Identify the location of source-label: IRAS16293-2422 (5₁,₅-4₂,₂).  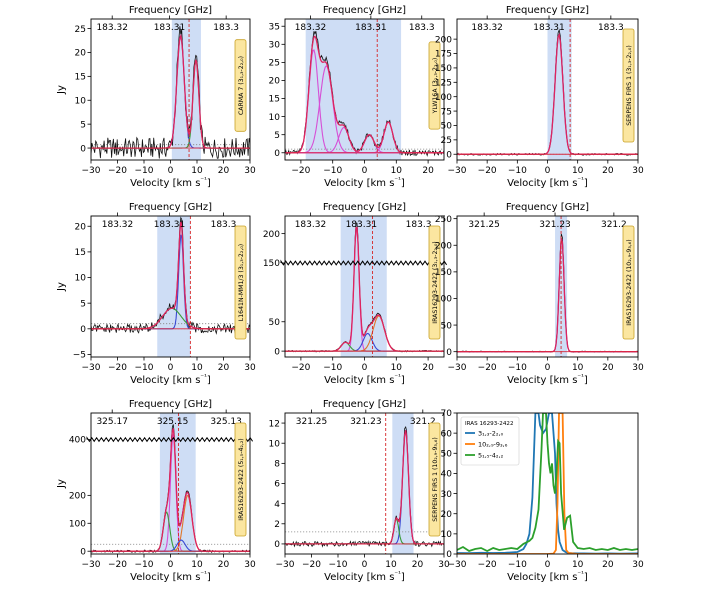
(241, 479).